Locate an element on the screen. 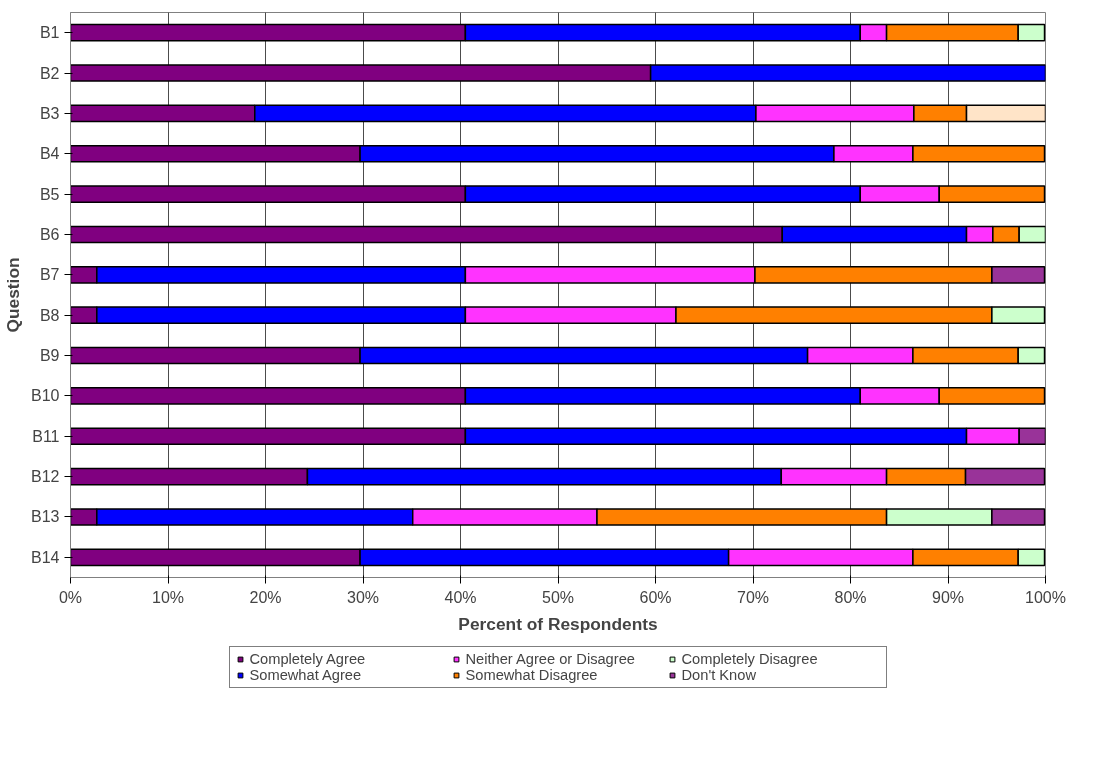 The image size is (1099, 761). x-tick-label: 0% is located at coordinates (70, 597).